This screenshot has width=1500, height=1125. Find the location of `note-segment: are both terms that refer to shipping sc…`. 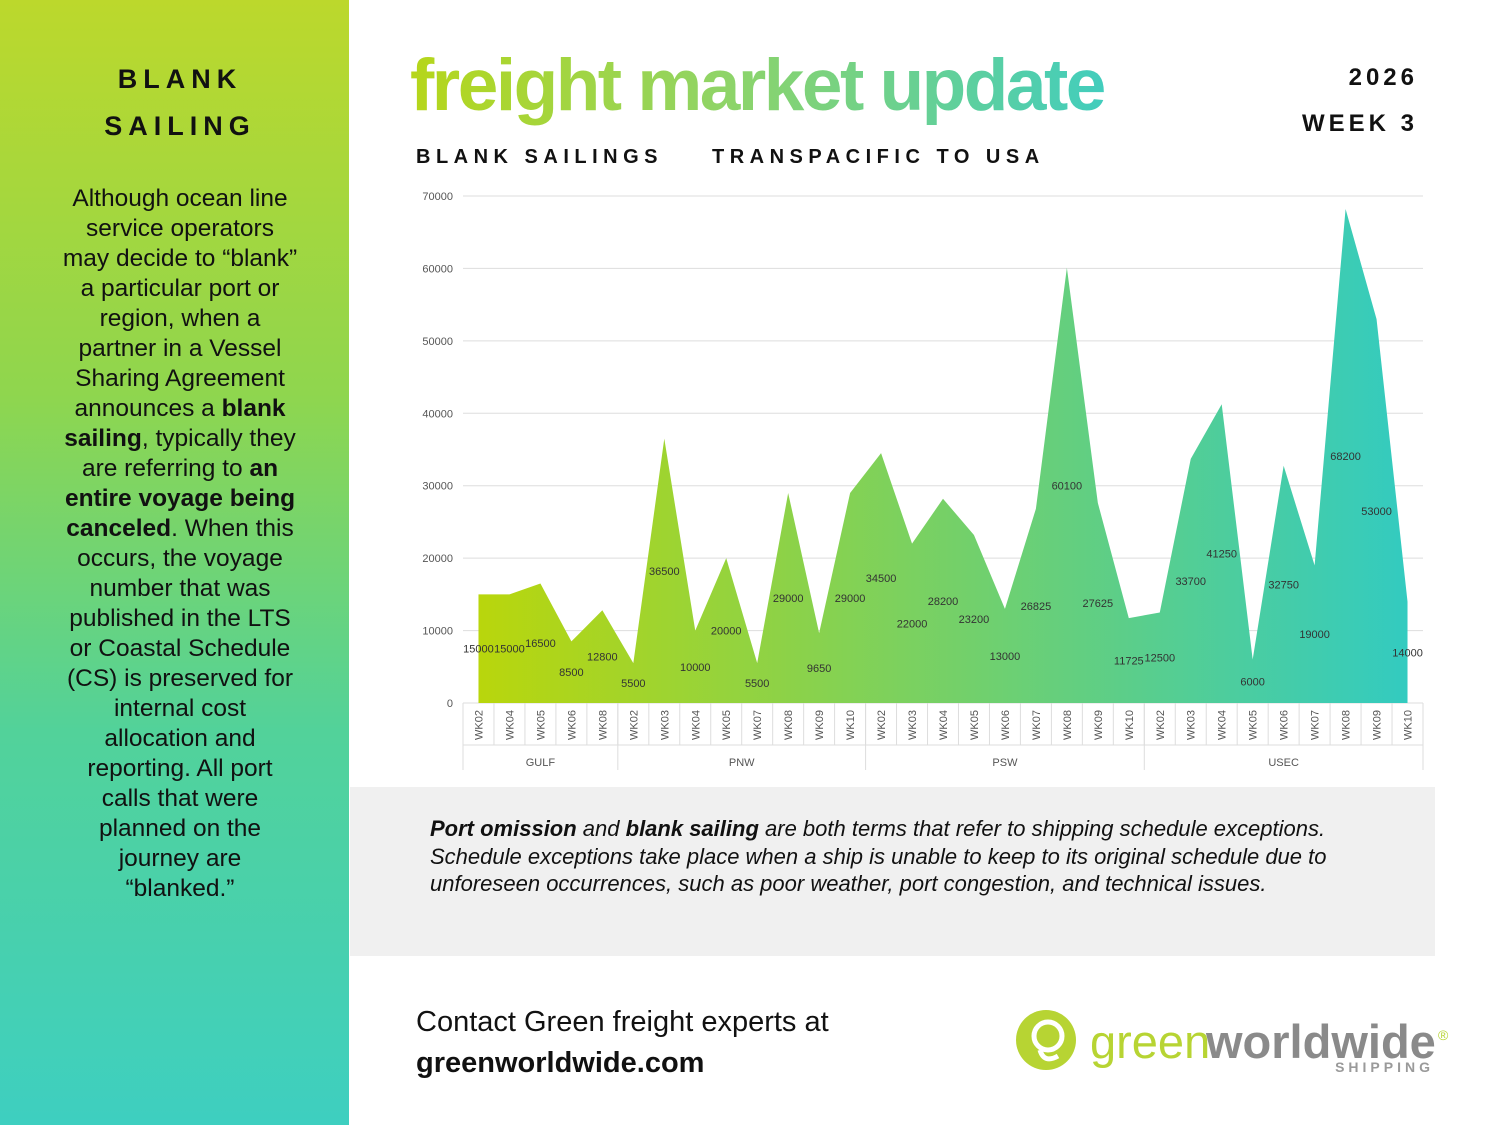

note-segment: are both terms that refer to shipping sc… is located at coordinates (878, 856).